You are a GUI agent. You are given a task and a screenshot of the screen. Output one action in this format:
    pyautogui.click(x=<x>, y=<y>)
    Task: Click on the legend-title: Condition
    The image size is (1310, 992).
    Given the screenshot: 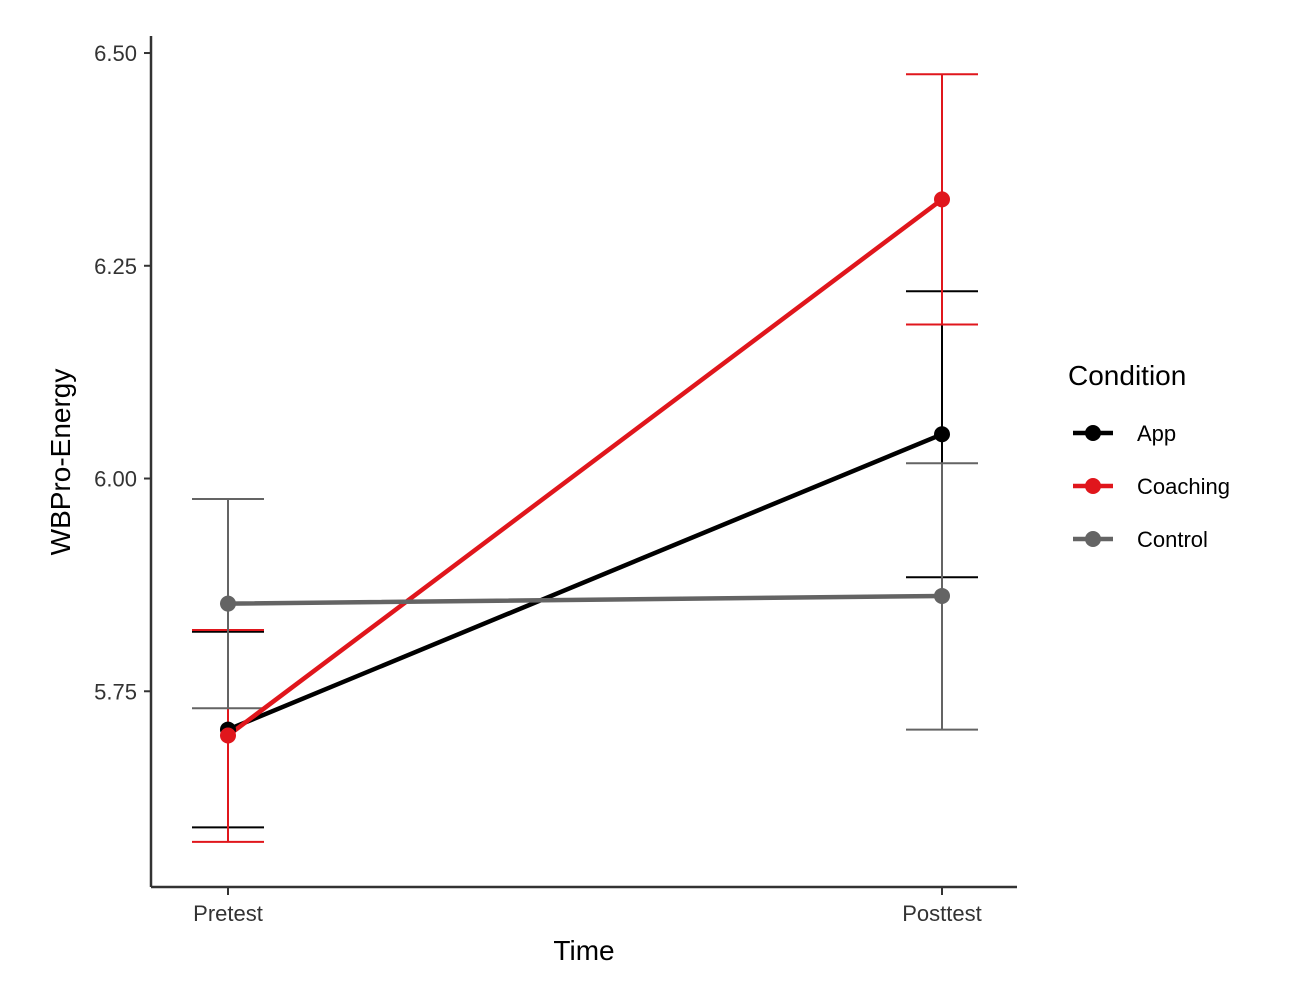 What is the action you would take?
    pyautogui.click(x=1127, y=375)
    